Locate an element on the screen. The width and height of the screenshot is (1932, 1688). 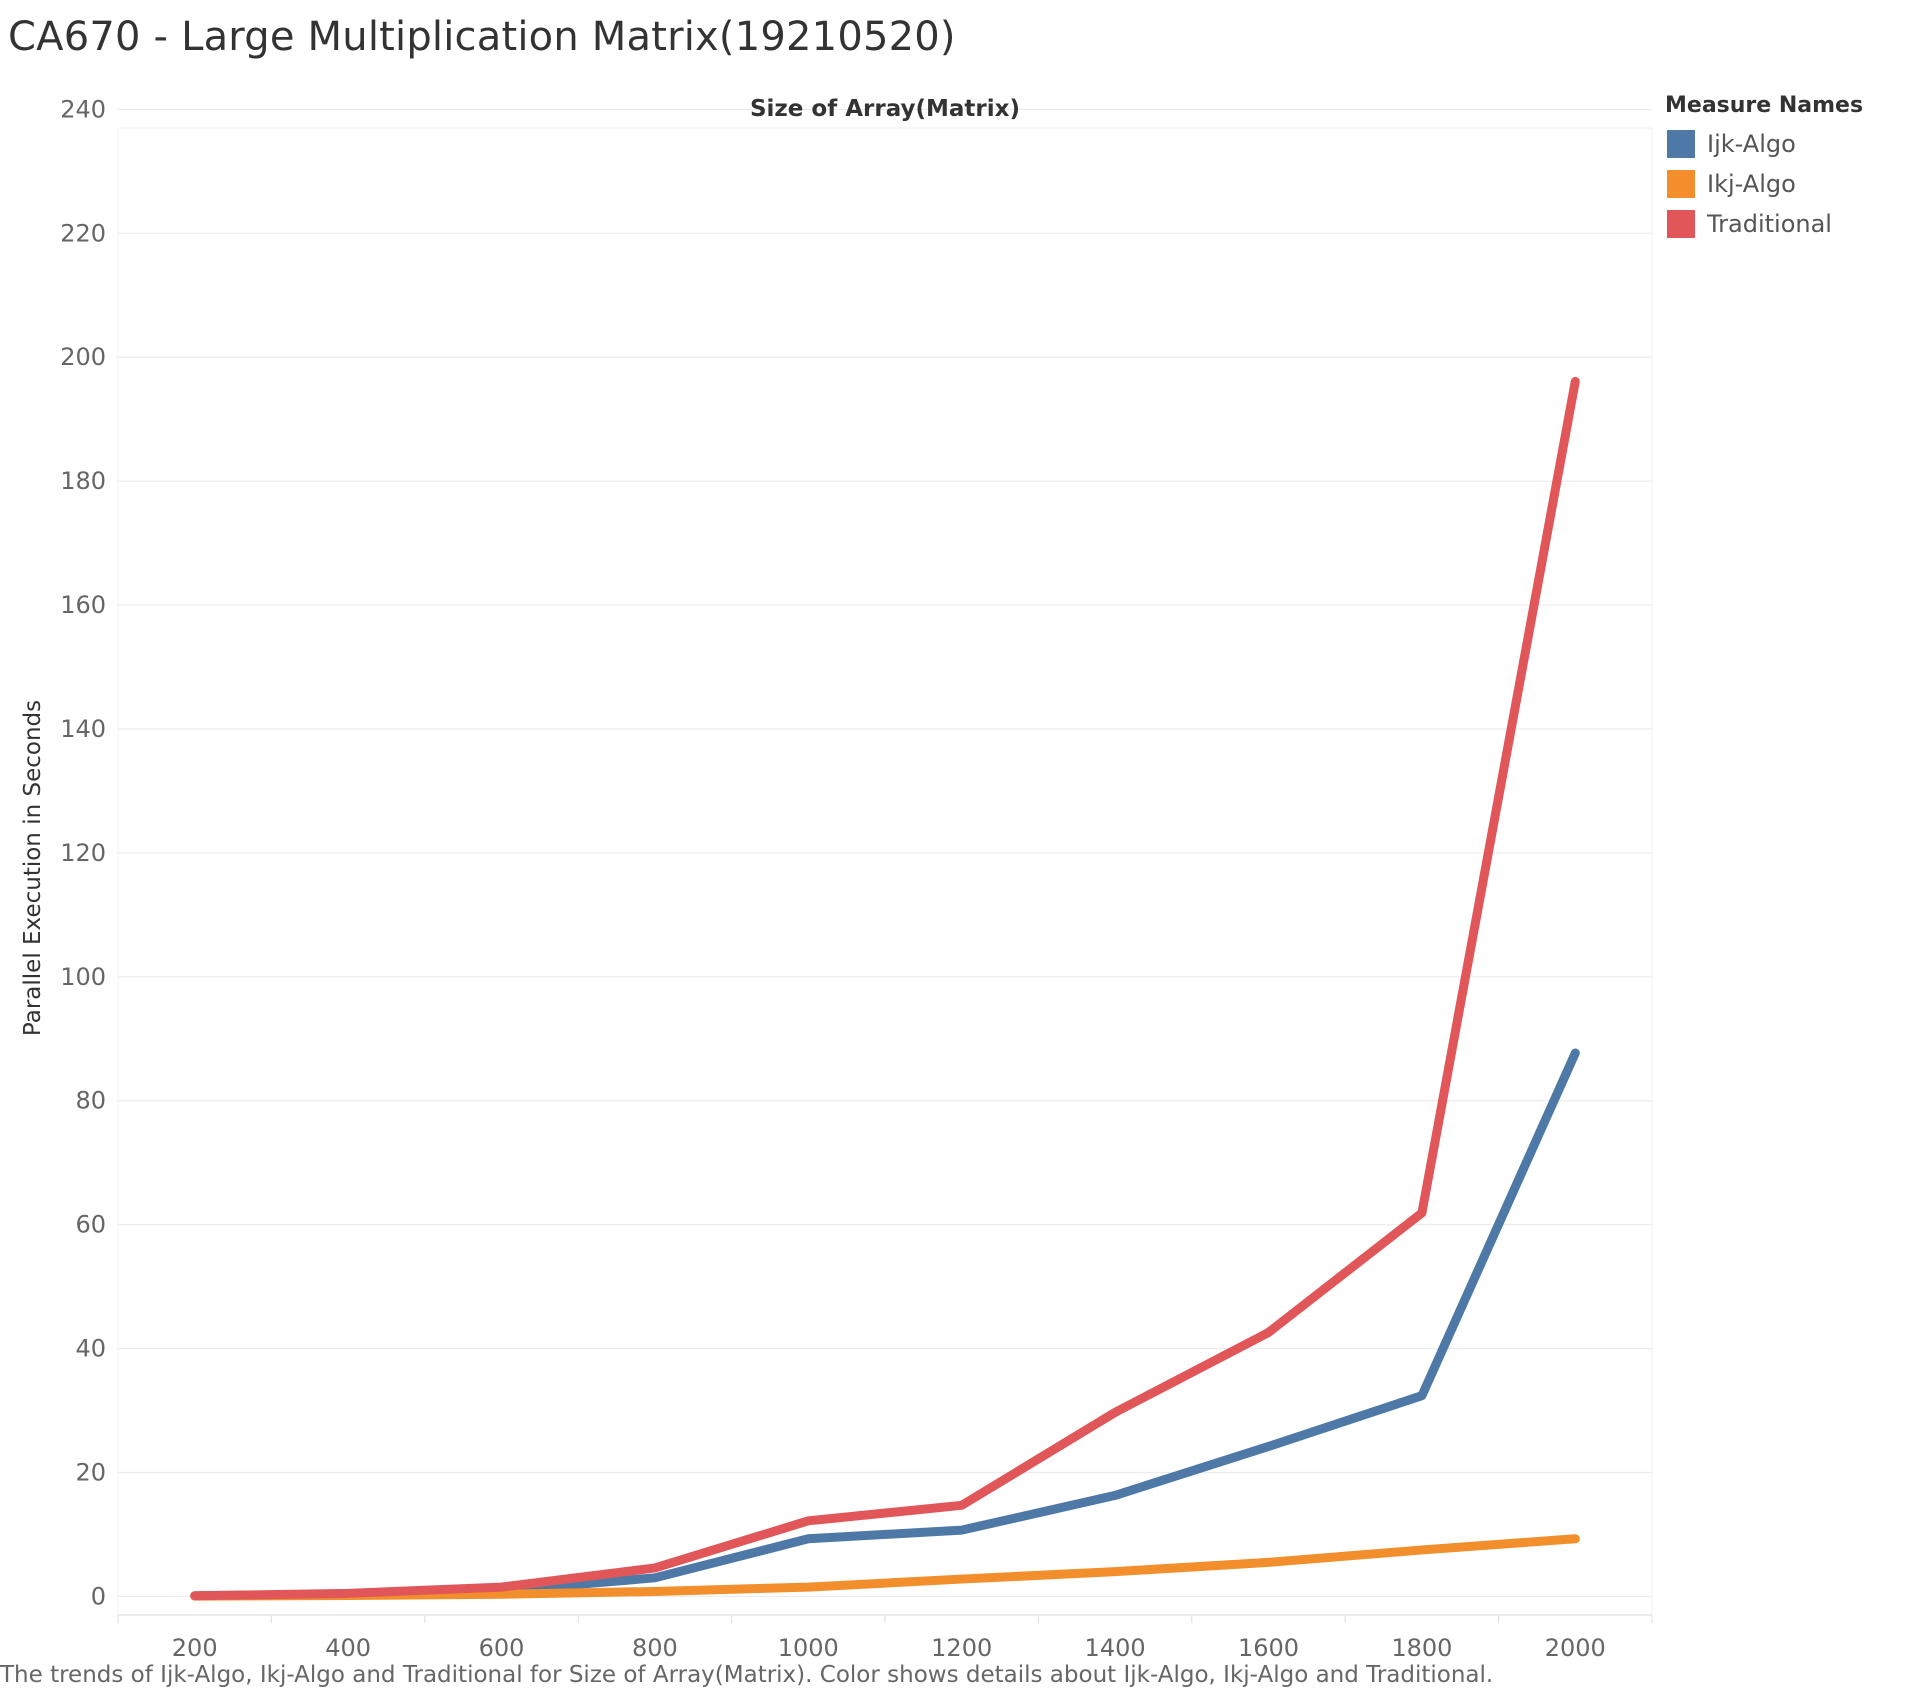
legend-title: Measure Names is located at coordinates (1764, 105).